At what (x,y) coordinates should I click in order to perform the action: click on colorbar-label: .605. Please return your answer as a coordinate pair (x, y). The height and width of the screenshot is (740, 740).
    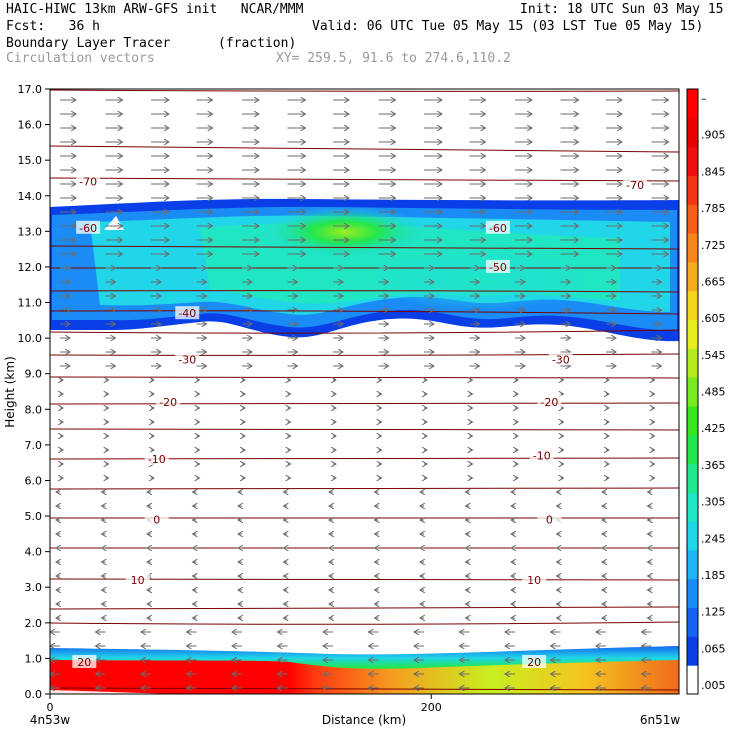
    Looking at the image, I should click on (713, 318).